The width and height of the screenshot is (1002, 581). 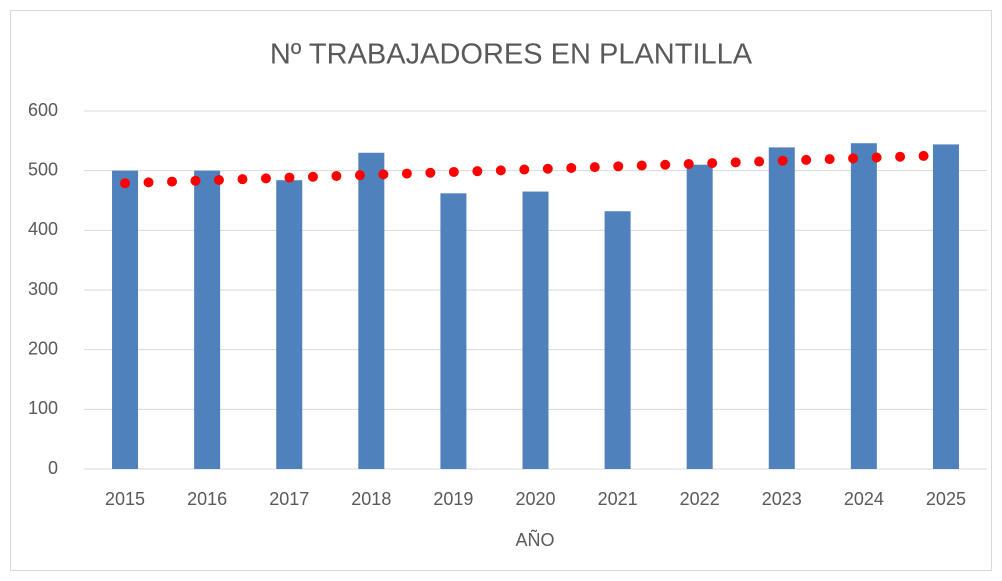 What do you see at coordinates (207, 499) in the screenshot?
I see `x-tick-label: 2016` at bounding box center [207, 499].